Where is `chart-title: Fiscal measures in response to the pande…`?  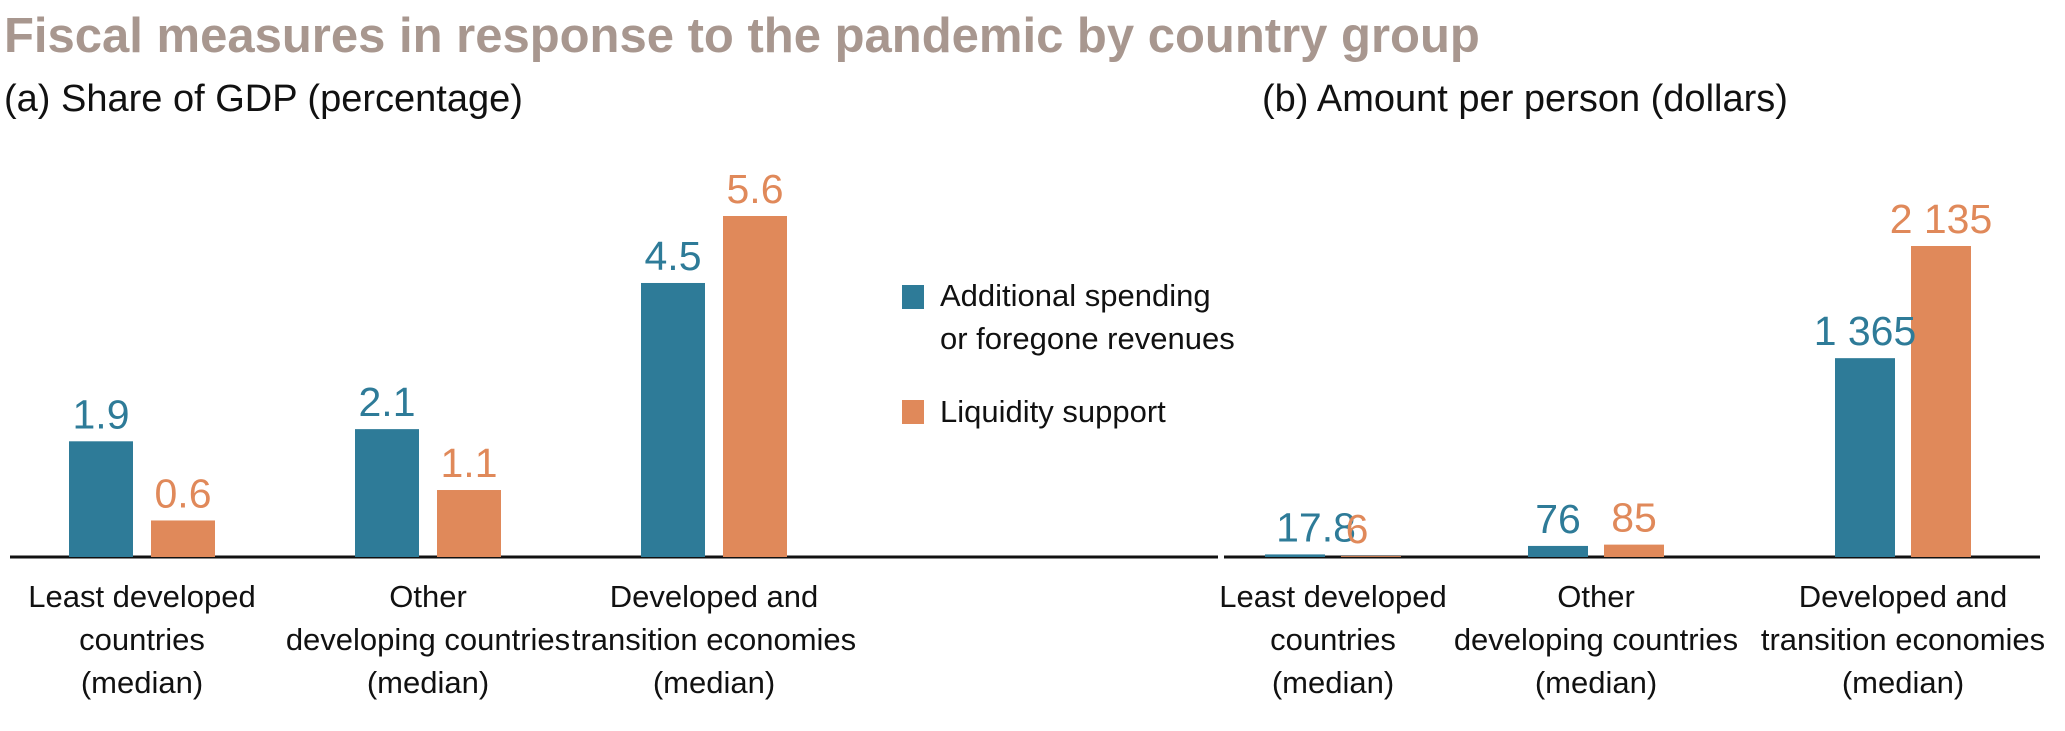
chart-title: Fiscal measures in response to the pande… is located at coordinates (742, 36).